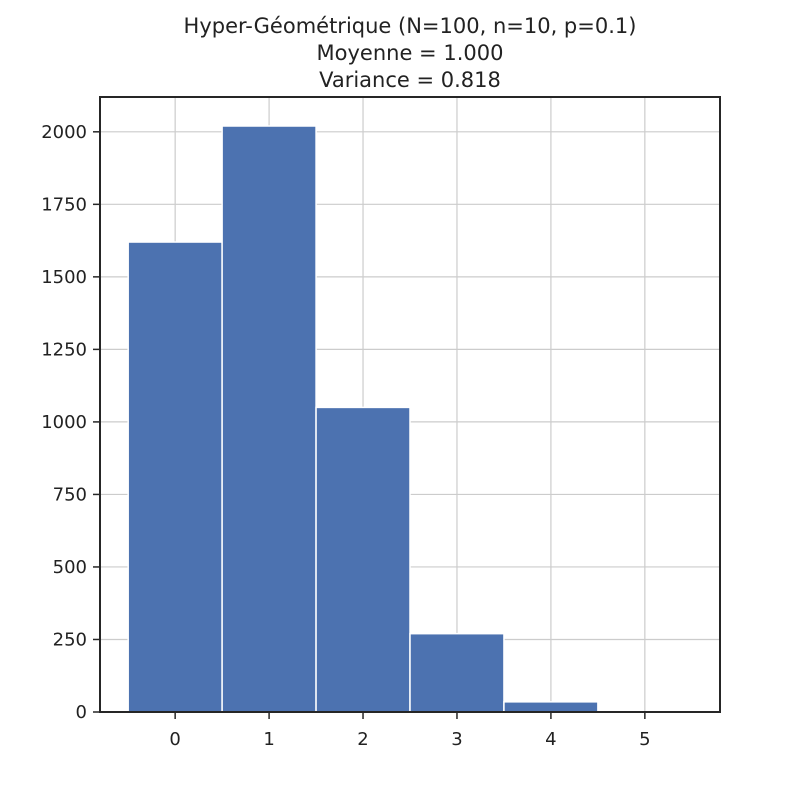 The image size is (800, 800). What do you see at coordinates (64, 277) in the screenshot?
I see `y-tick-label-6: 1500` at bounding box center [64, 277].